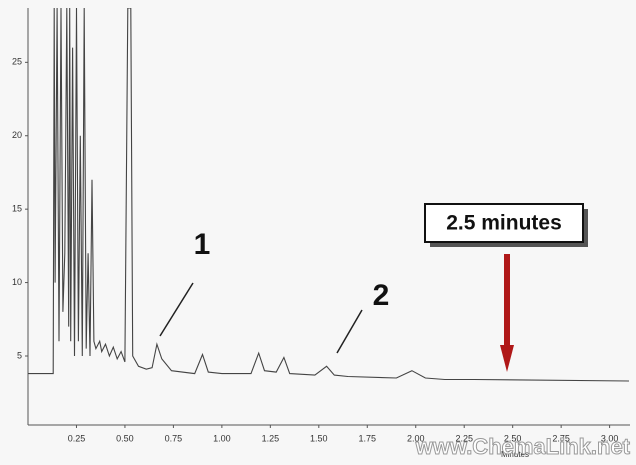  Describe the element at coordinates (19, 355) in the screenshot. I see `y-tick-label: 5` at that location.